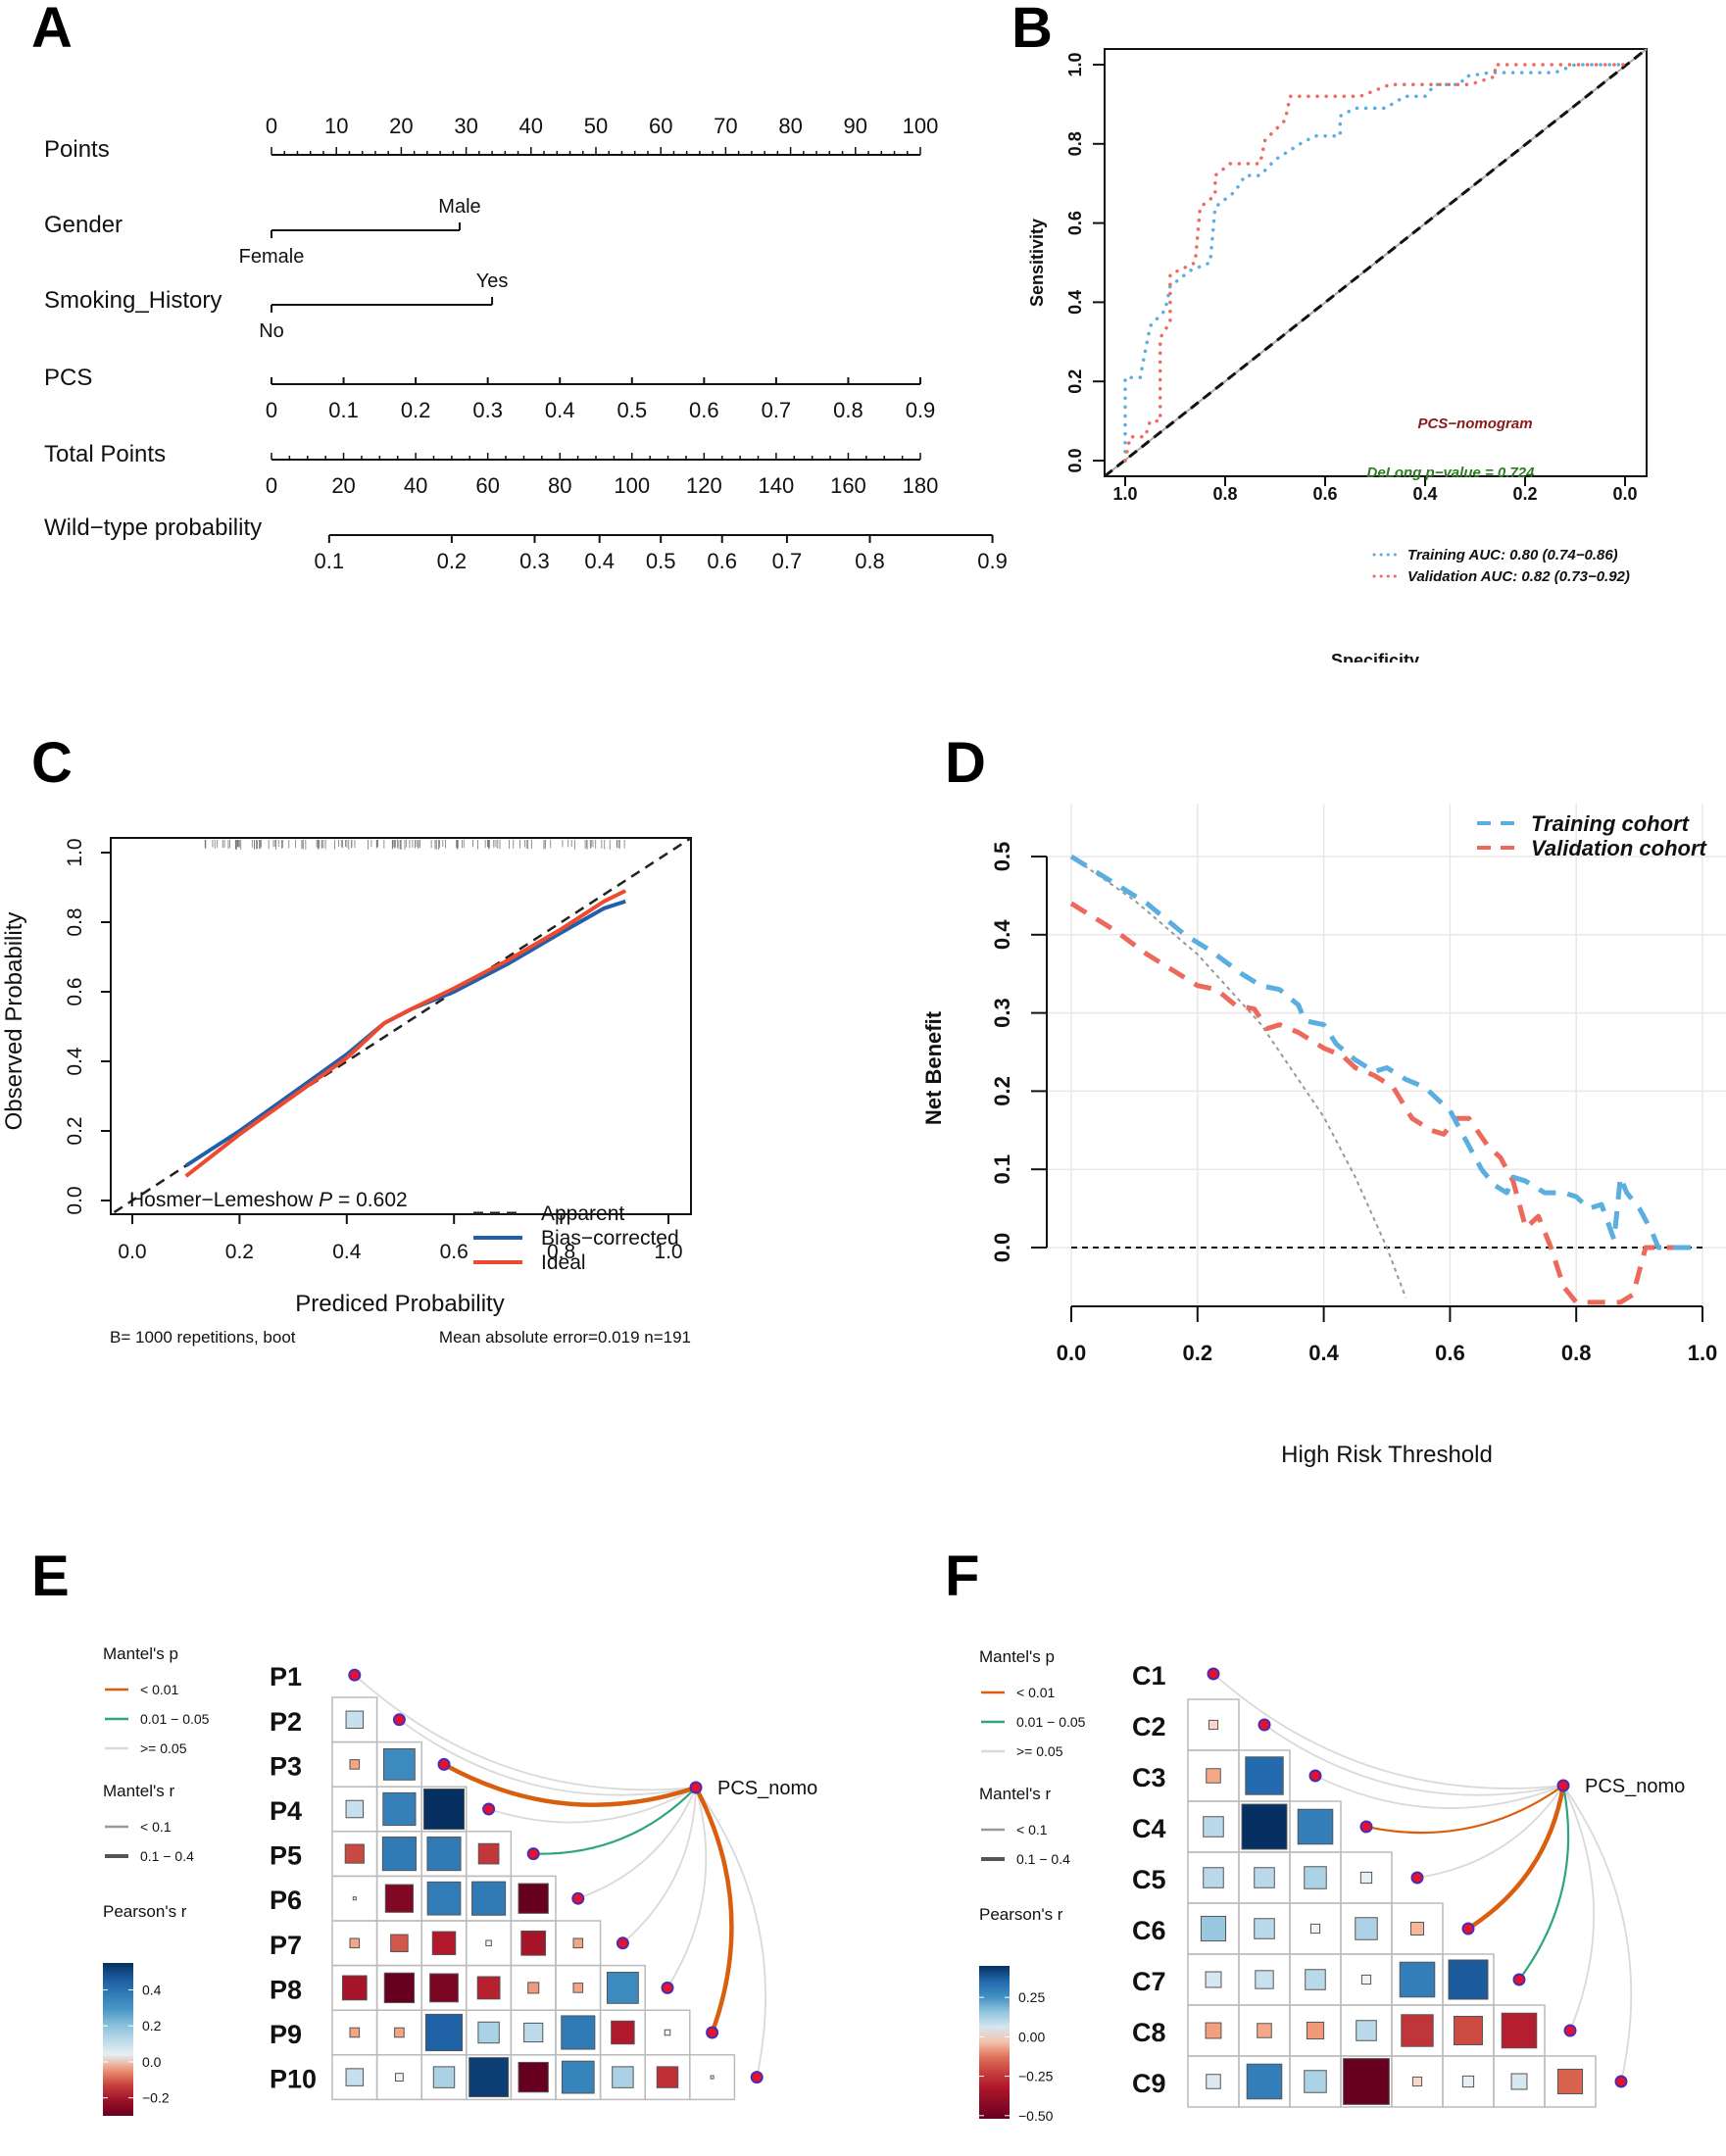 The image size is (1726, 2156). Describe the element at coordinates (1002, 1169) in the screenshot. I see `y-tick-label: 0.1` at that location.